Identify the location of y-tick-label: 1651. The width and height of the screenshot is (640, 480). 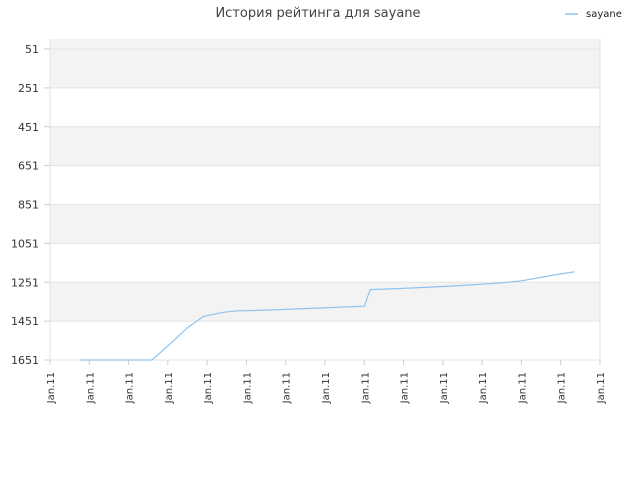
(25, 360).